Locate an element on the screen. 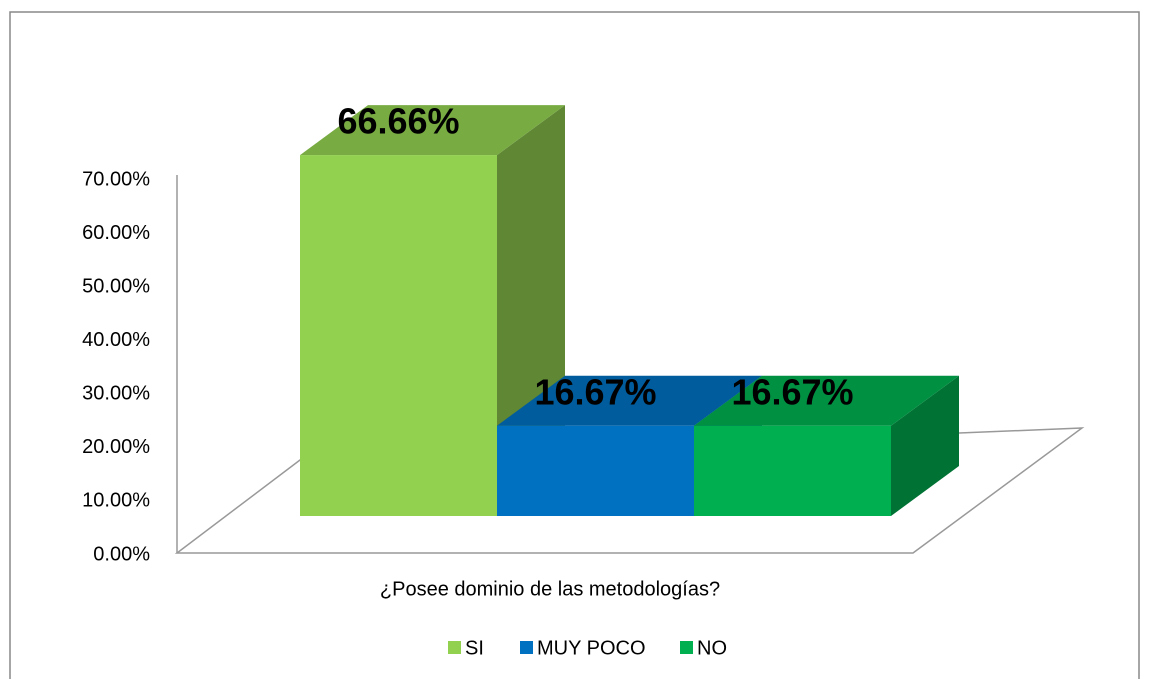 The width and height of the screenshot is (1149, 679). y-tick-label: 10.00% is located at coordinates (116, 501).